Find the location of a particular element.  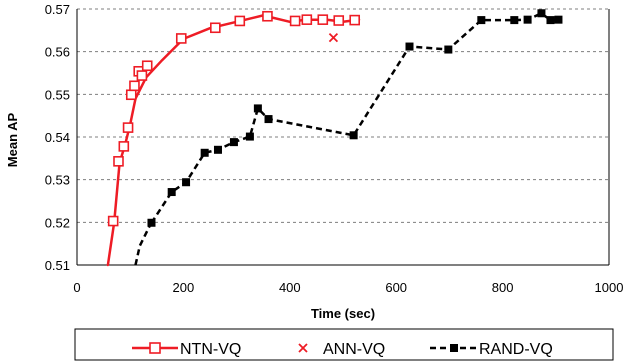

y-axis-title: Mean AP is located at coordinates (12, 139).